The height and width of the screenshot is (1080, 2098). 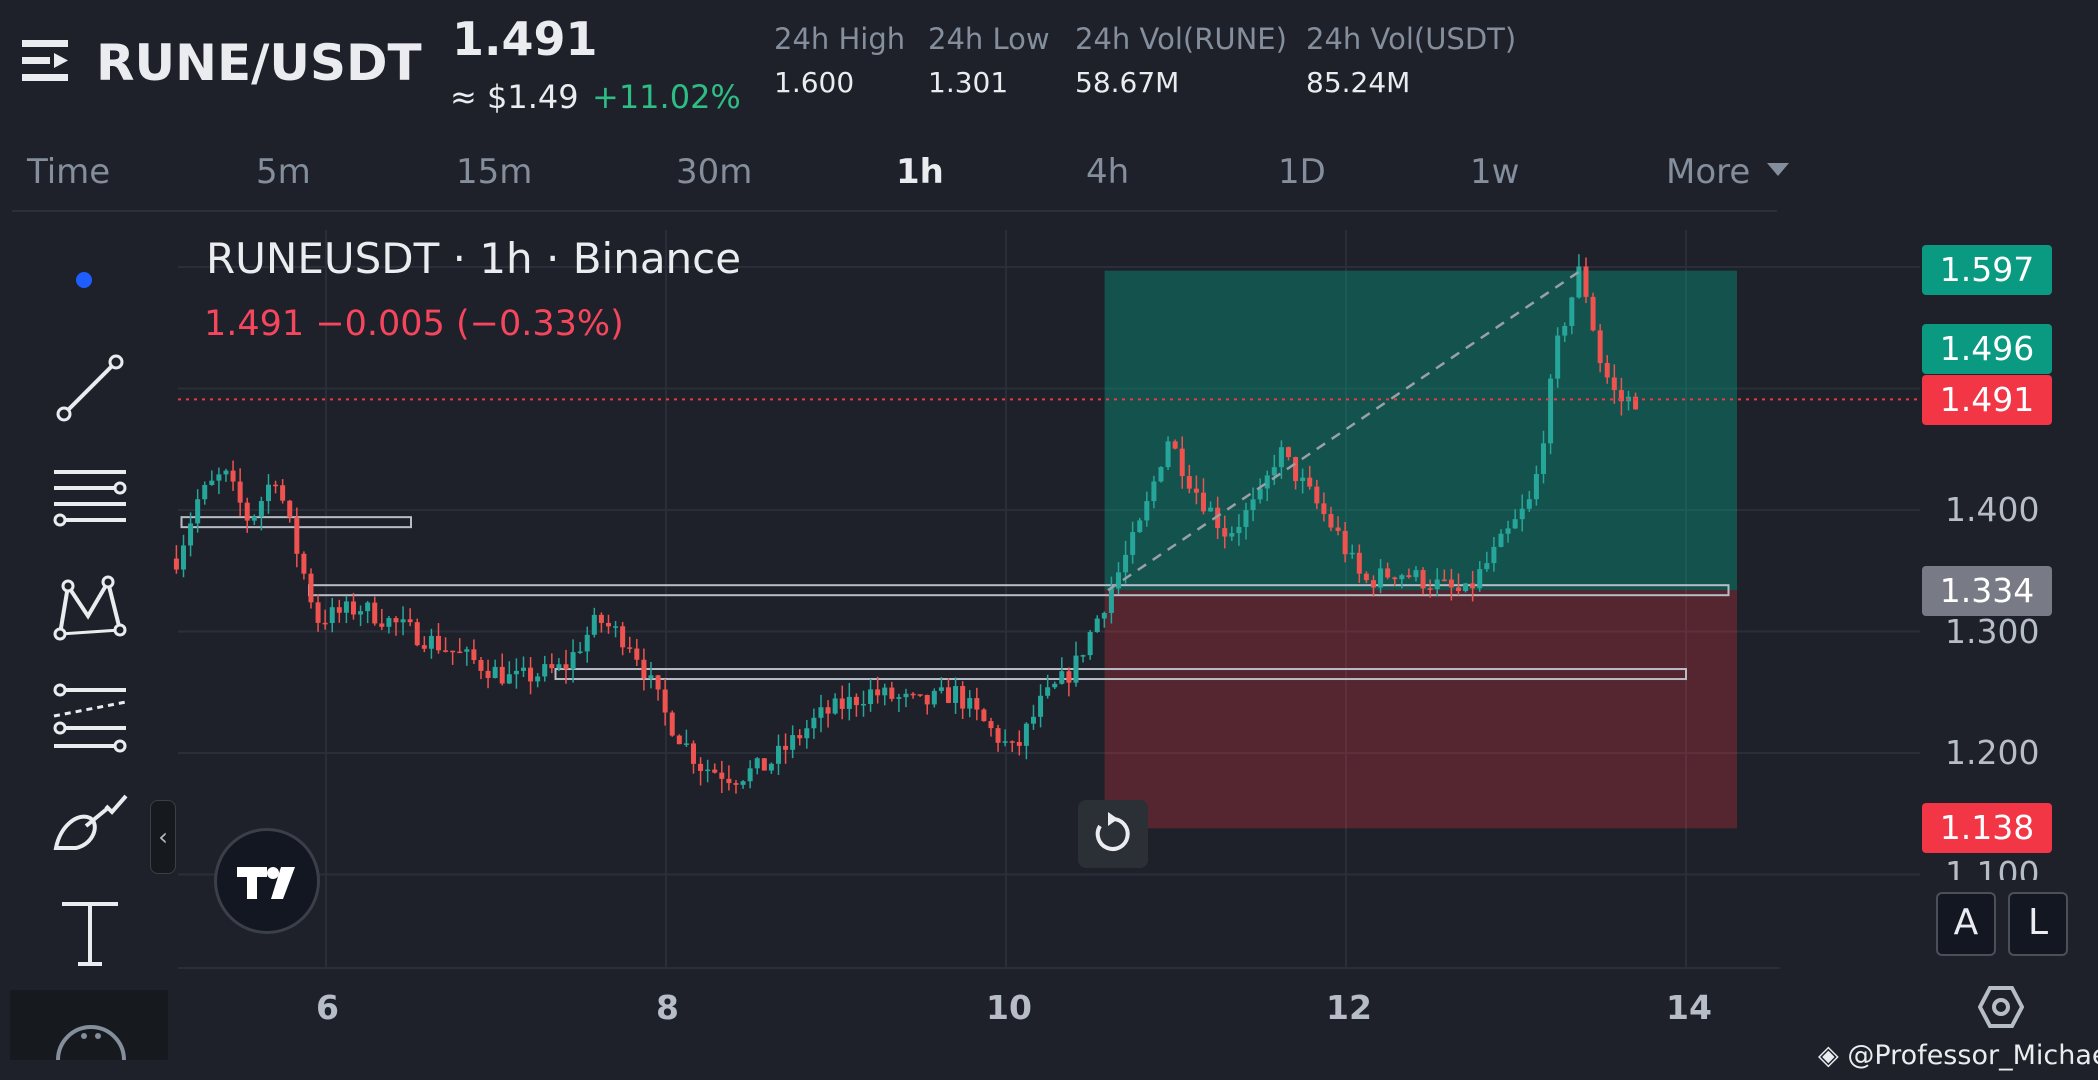 I want to click on change-percent: +11.02%, so click(x=666, y=97).